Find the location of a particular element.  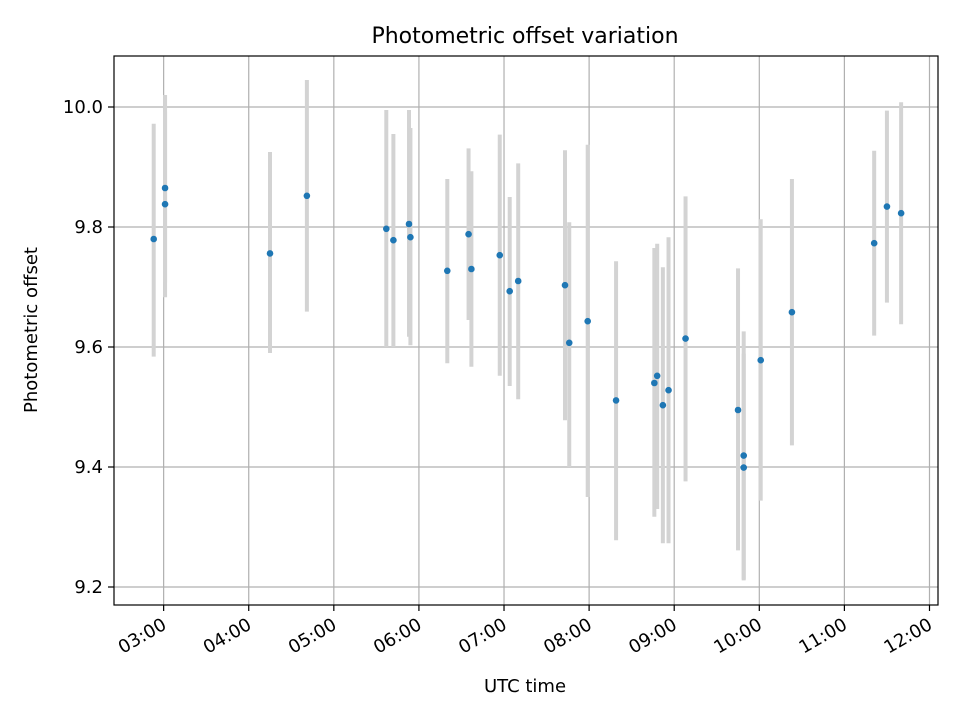

y-tick-label: 9.8 is located at coordinates (88, 227).